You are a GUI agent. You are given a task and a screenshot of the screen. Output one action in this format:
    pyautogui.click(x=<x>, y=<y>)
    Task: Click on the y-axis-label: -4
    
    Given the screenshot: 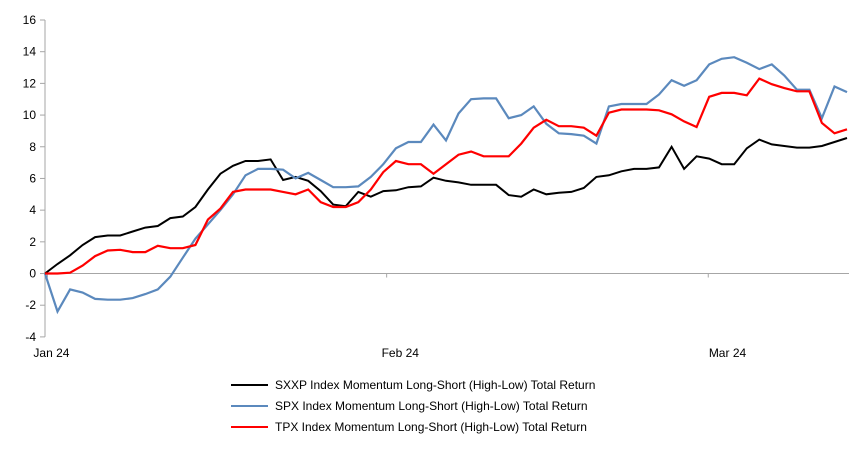 What is the action you would take?
    pyautogui.click(x=30, y=337)
    